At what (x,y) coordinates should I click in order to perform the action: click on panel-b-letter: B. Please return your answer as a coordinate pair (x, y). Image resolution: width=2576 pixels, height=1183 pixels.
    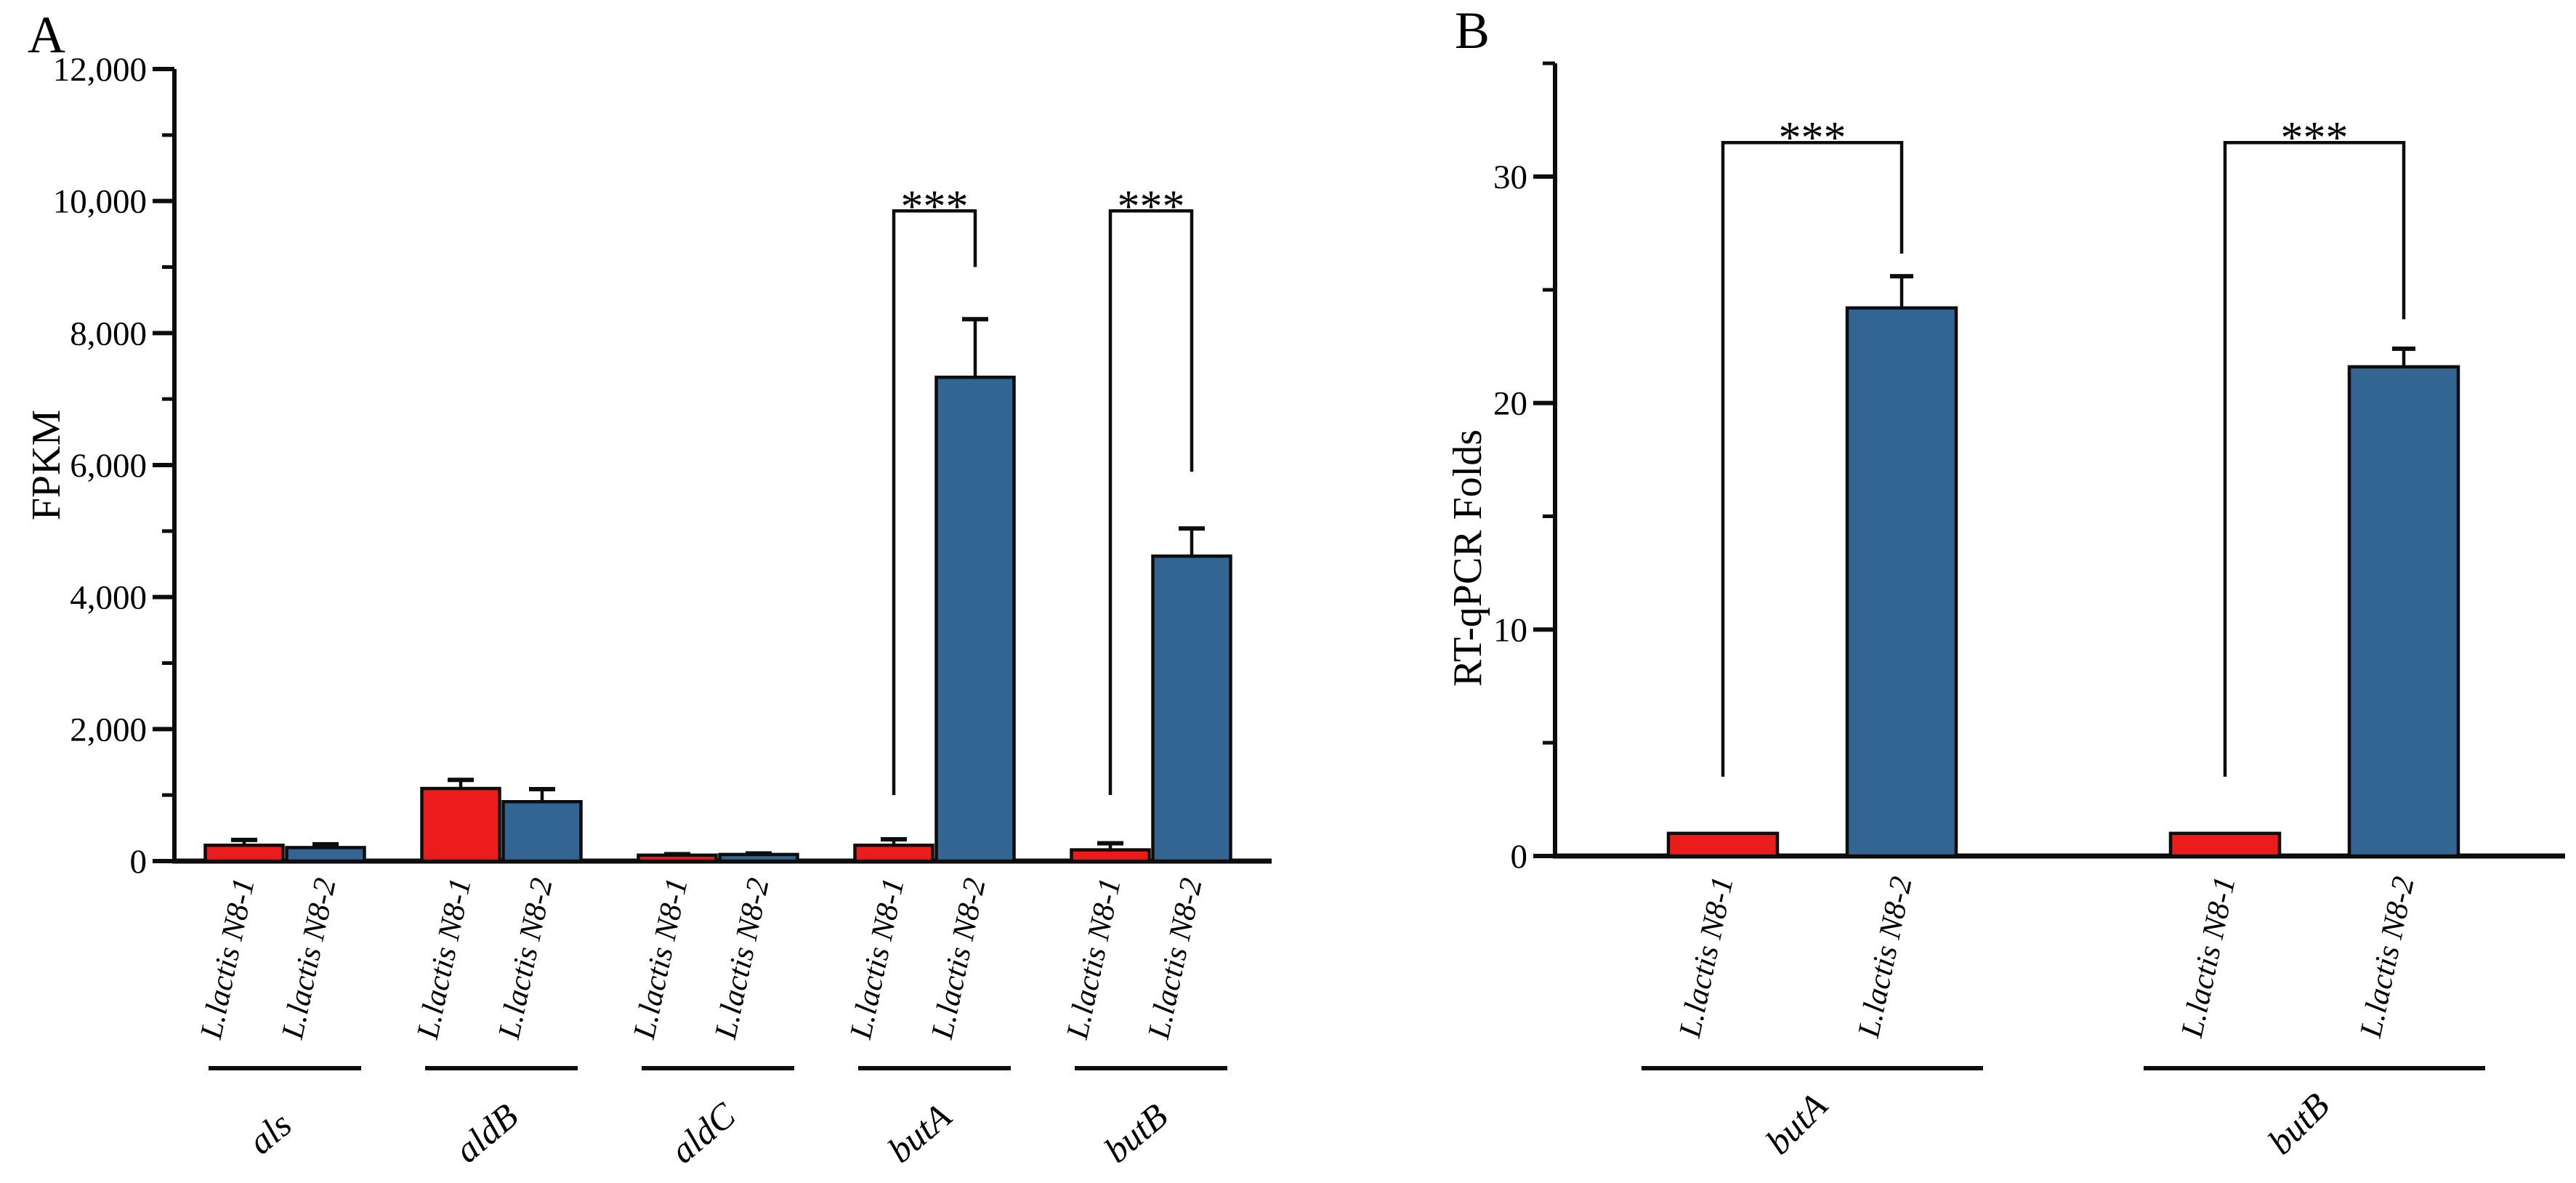
    Looking at the image, I should click on (1473, 30).